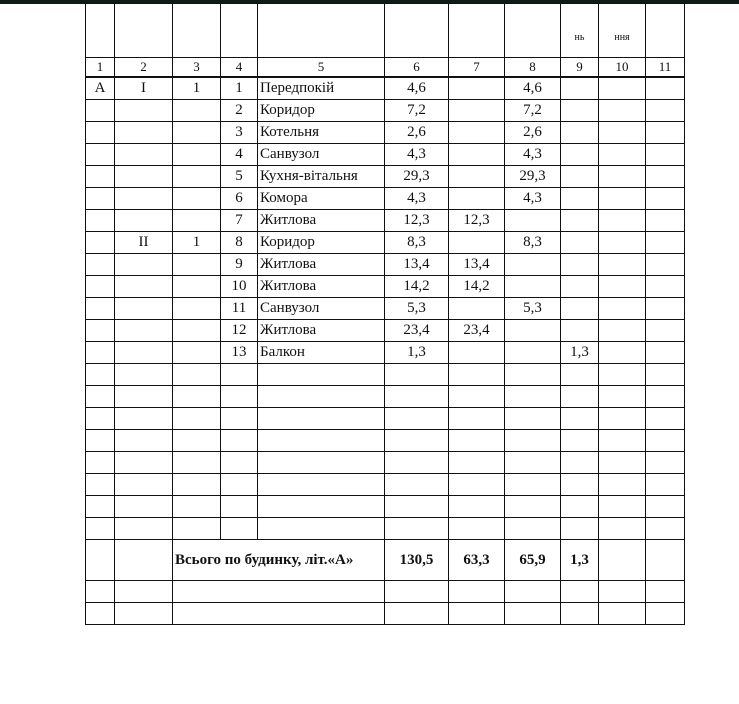 Image resolution: width=739 pixels, height=704 pixels. What do you see at coordinates (416, 352) in the screenshot?
I see `cell-col-6: 1,3` at bounding box center [416, 352].